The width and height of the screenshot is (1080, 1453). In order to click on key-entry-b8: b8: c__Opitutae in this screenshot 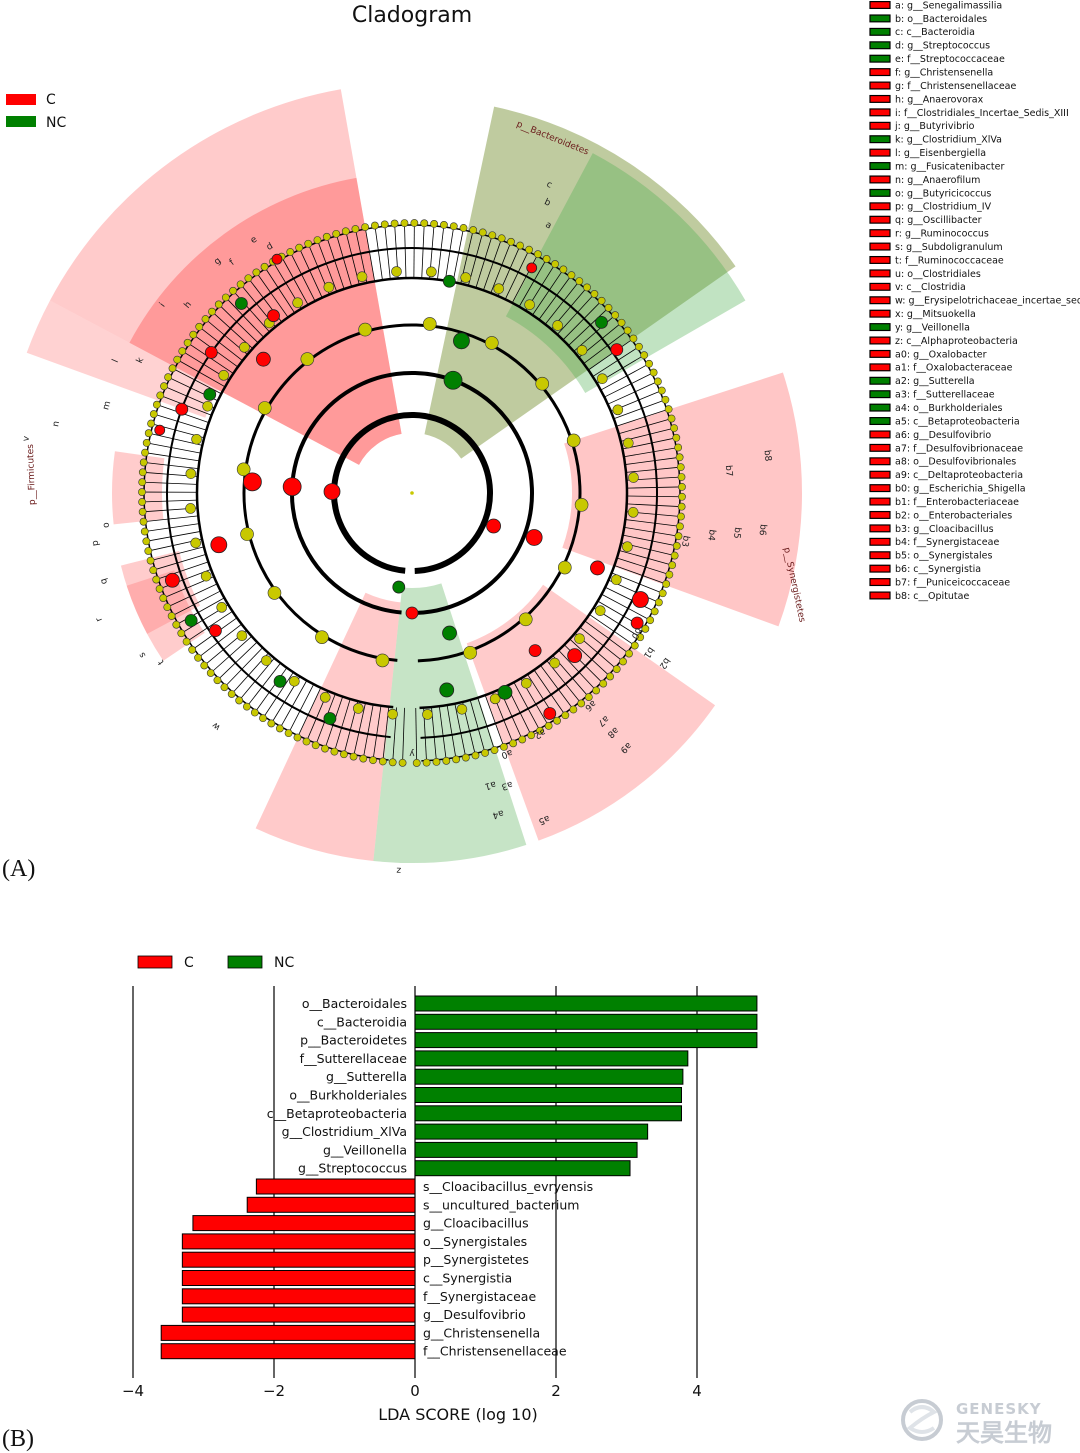, I will do `click(932, 596)`.